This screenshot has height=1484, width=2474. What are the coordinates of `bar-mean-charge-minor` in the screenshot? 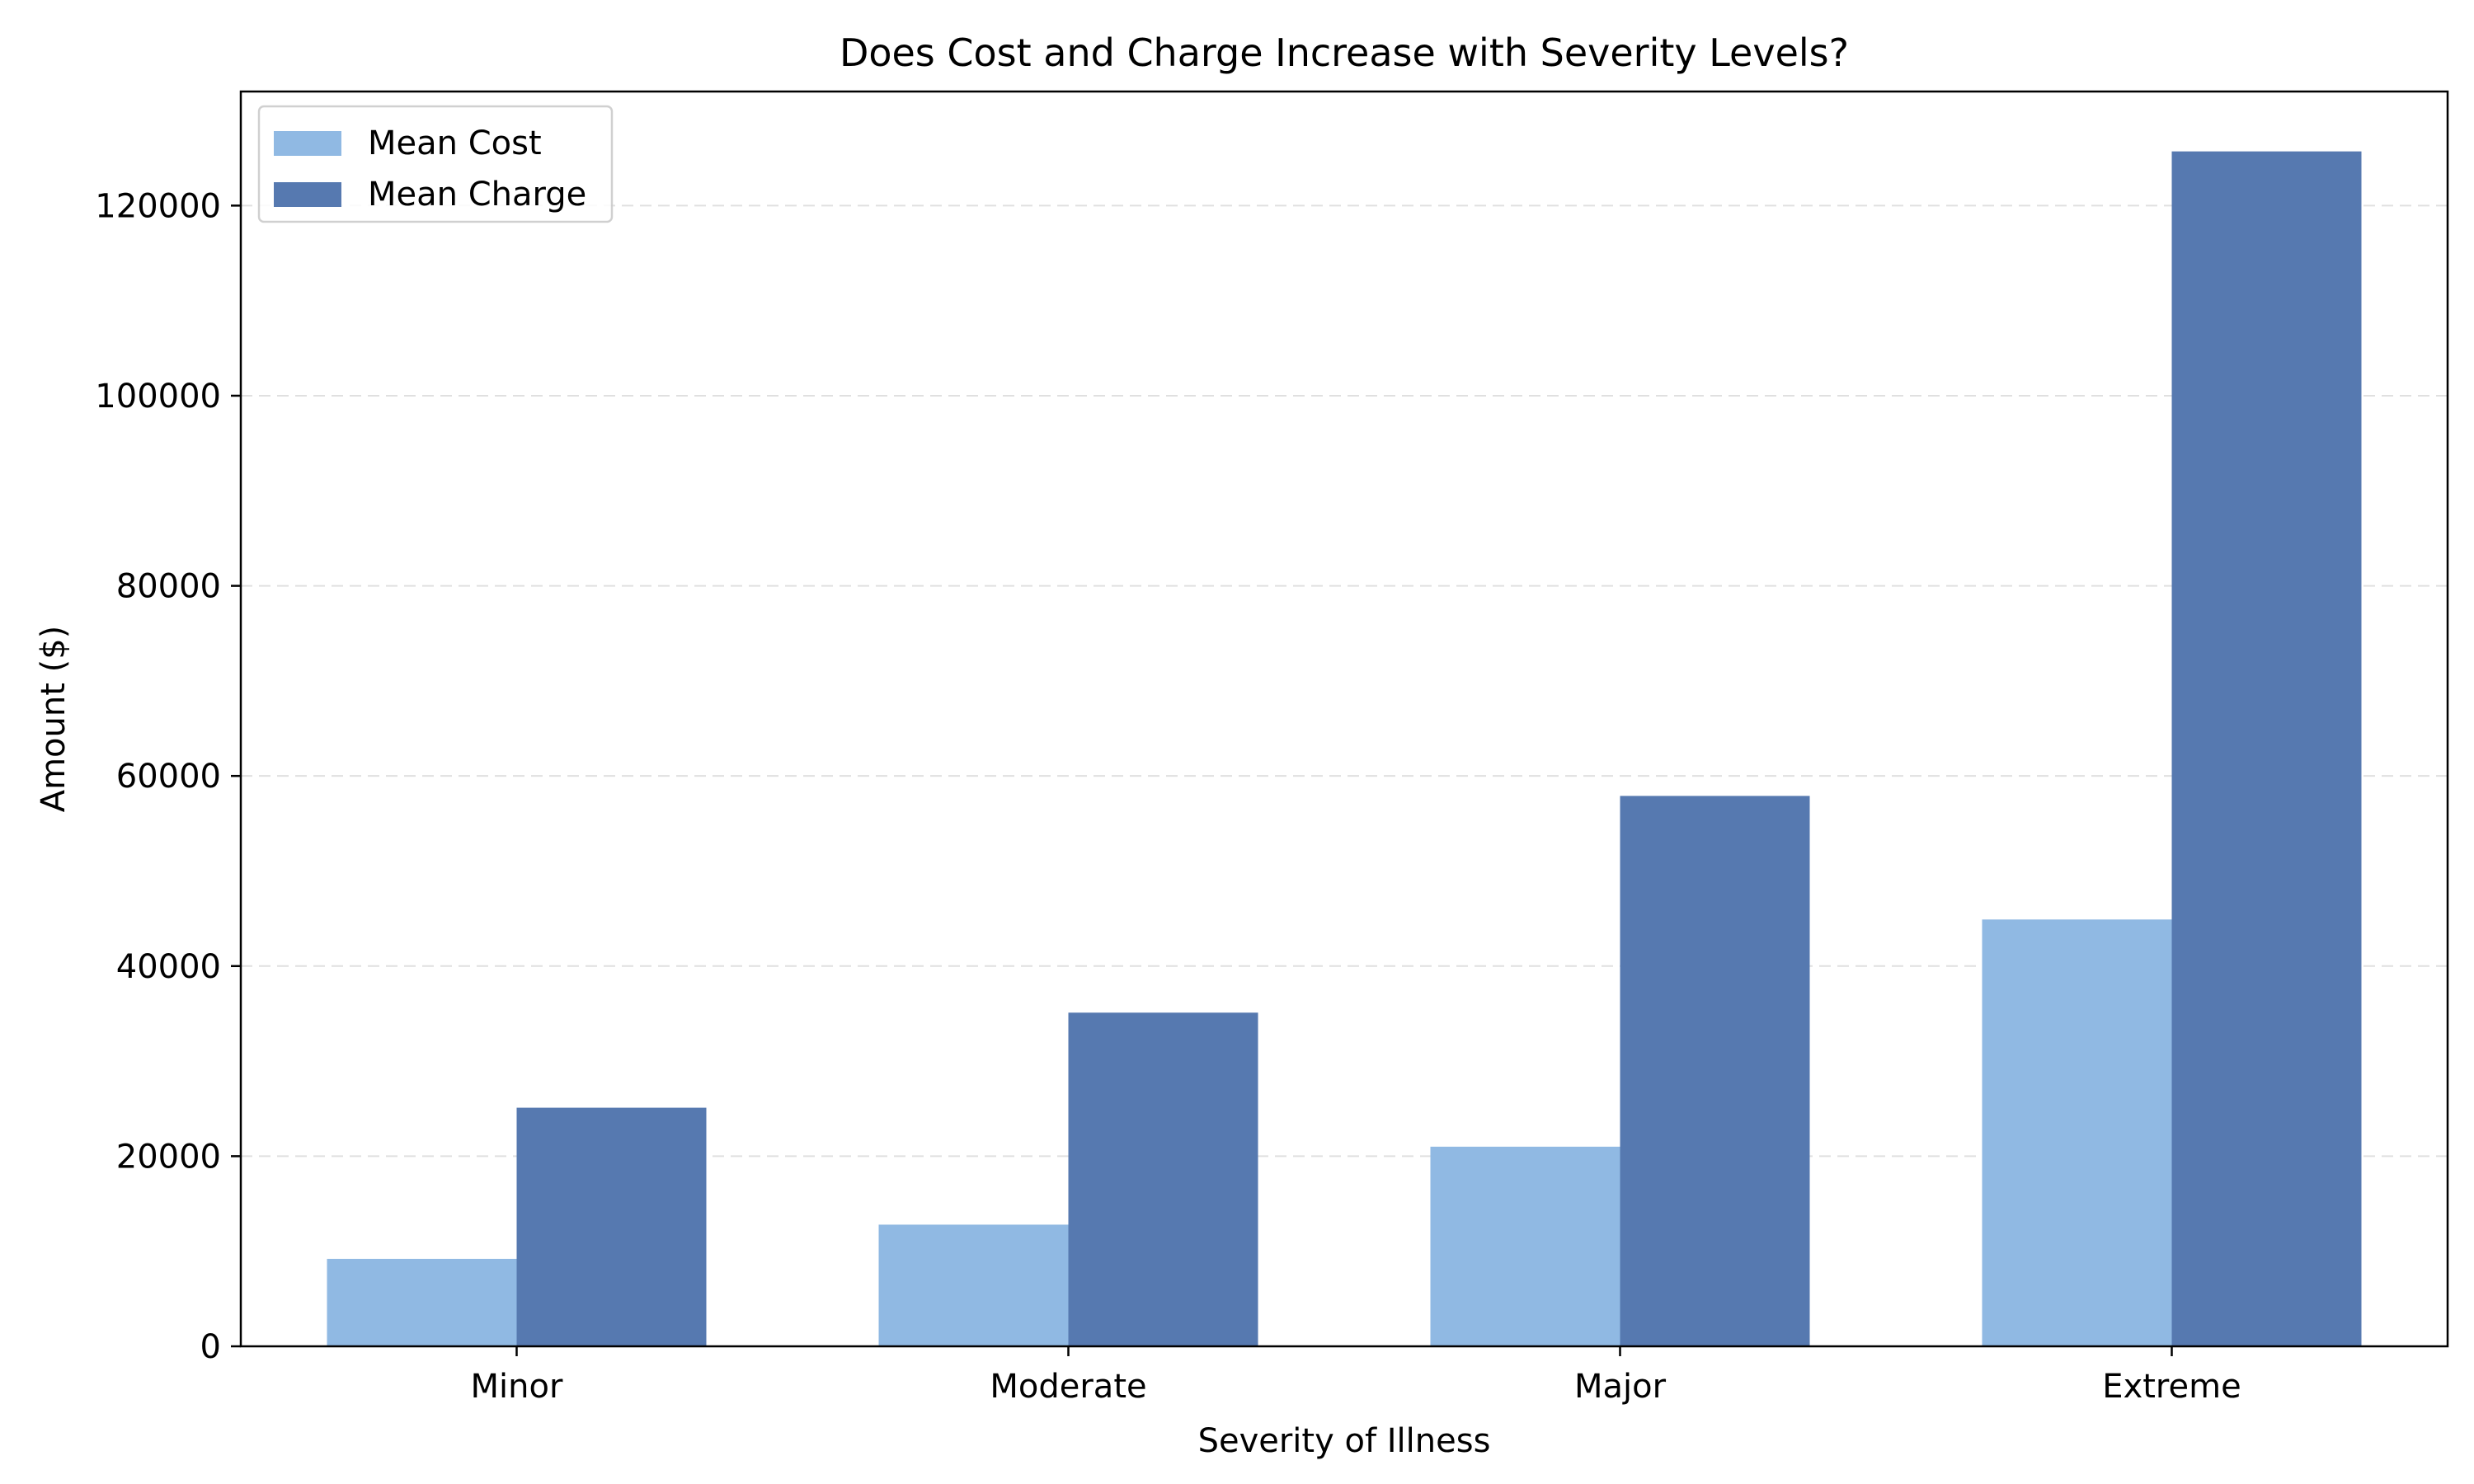 It's located at (611, 1226).